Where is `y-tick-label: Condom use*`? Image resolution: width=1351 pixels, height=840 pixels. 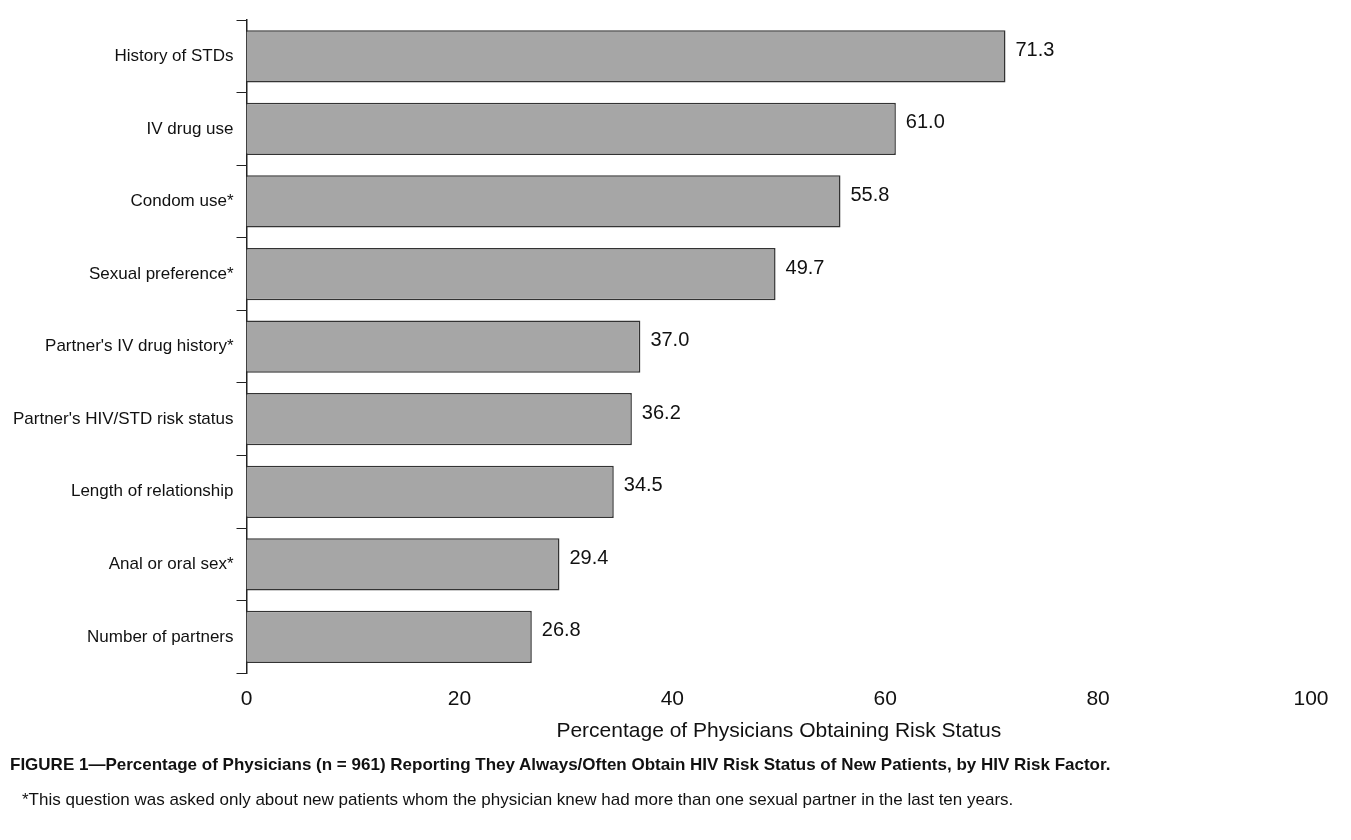
y-tick-label: Condom use* is located at coordinates (182, 201).